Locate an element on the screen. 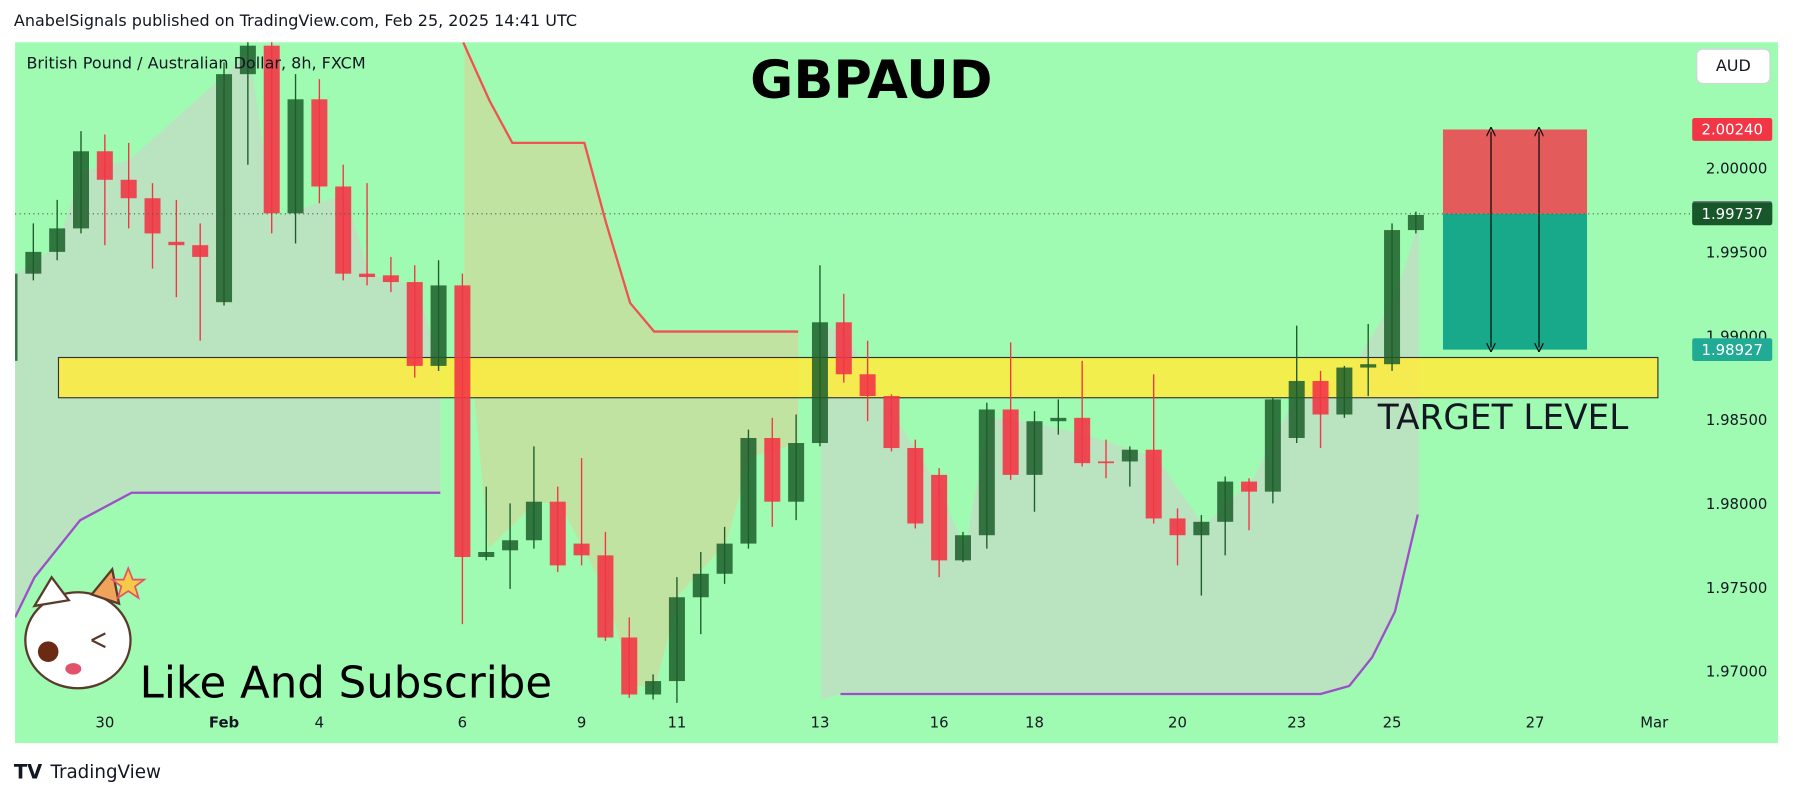  sticker-eye is located at coordinates (48, 651).